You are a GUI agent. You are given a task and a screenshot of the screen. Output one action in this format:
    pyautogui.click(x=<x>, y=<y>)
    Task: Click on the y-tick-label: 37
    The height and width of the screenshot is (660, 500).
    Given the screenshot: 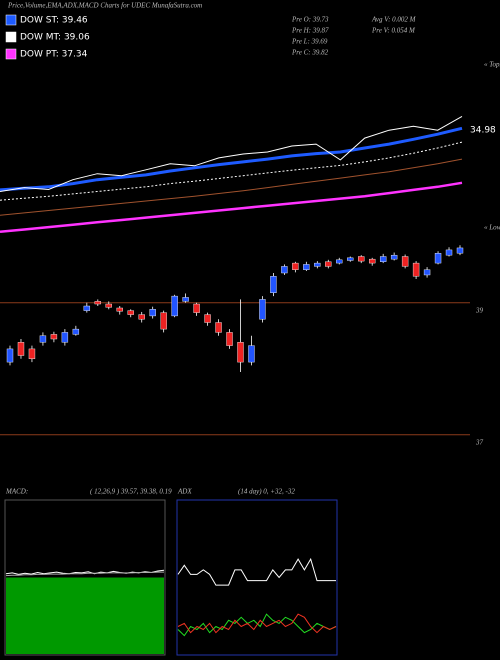 What is the action you would take?
    pyautogui.click(x=479, y=442)
    